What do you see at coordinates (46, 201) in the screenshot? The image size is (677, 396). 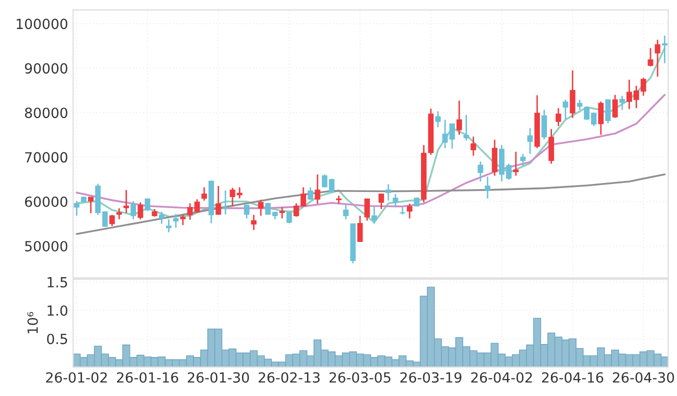 I see `y-tick-label: 60000` at bounding box center [46, 201].